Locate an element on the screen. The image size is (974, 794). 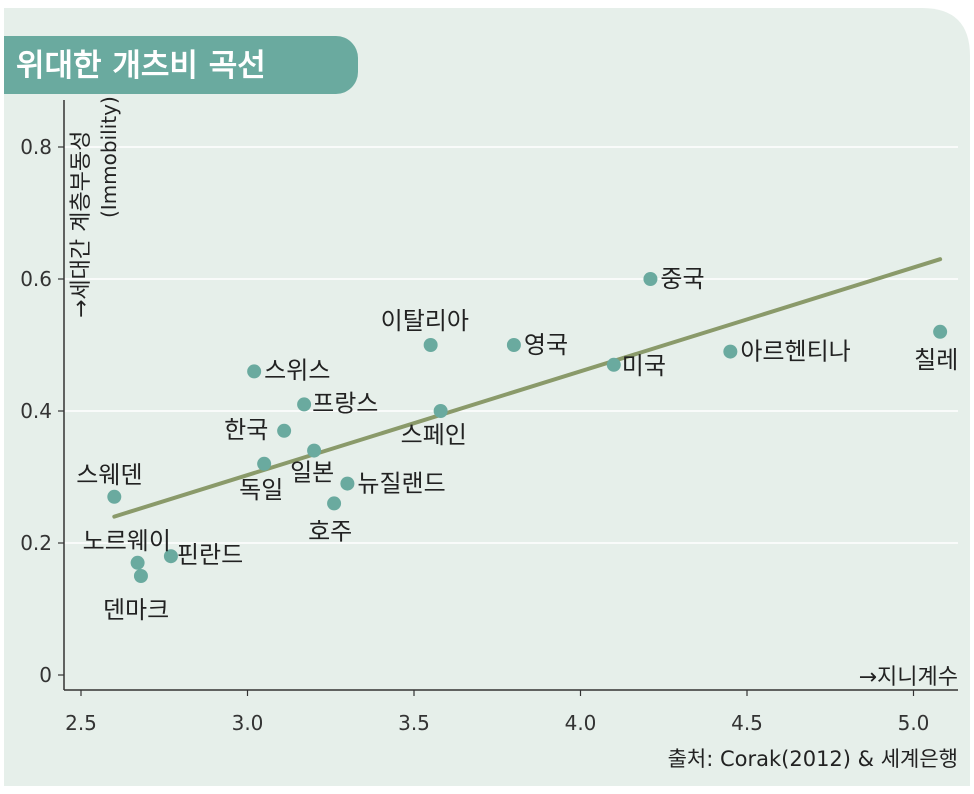
x-tick-label: 5.0 is located at coordinates (914, 723).